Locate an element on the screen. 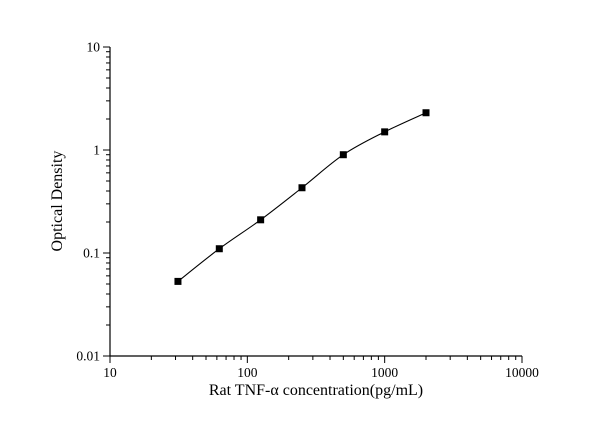 The image size is (608, 425). x-tick-label: 10 is located at coordinates (110, 372).